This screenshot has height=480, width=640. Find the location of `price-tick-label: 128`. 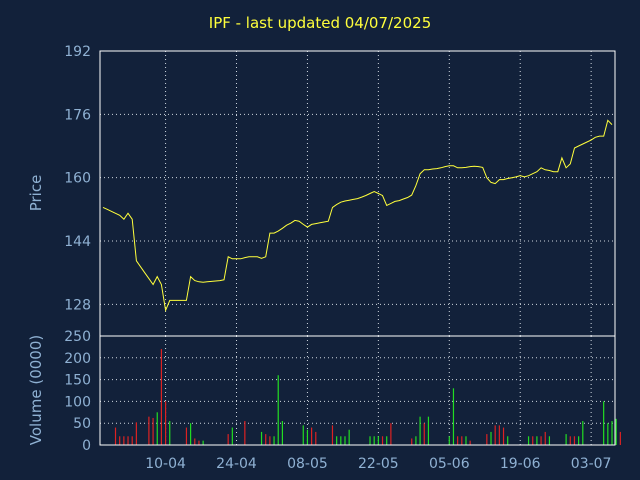

price-tick-label: 128 is located at coordinates (77, 305).